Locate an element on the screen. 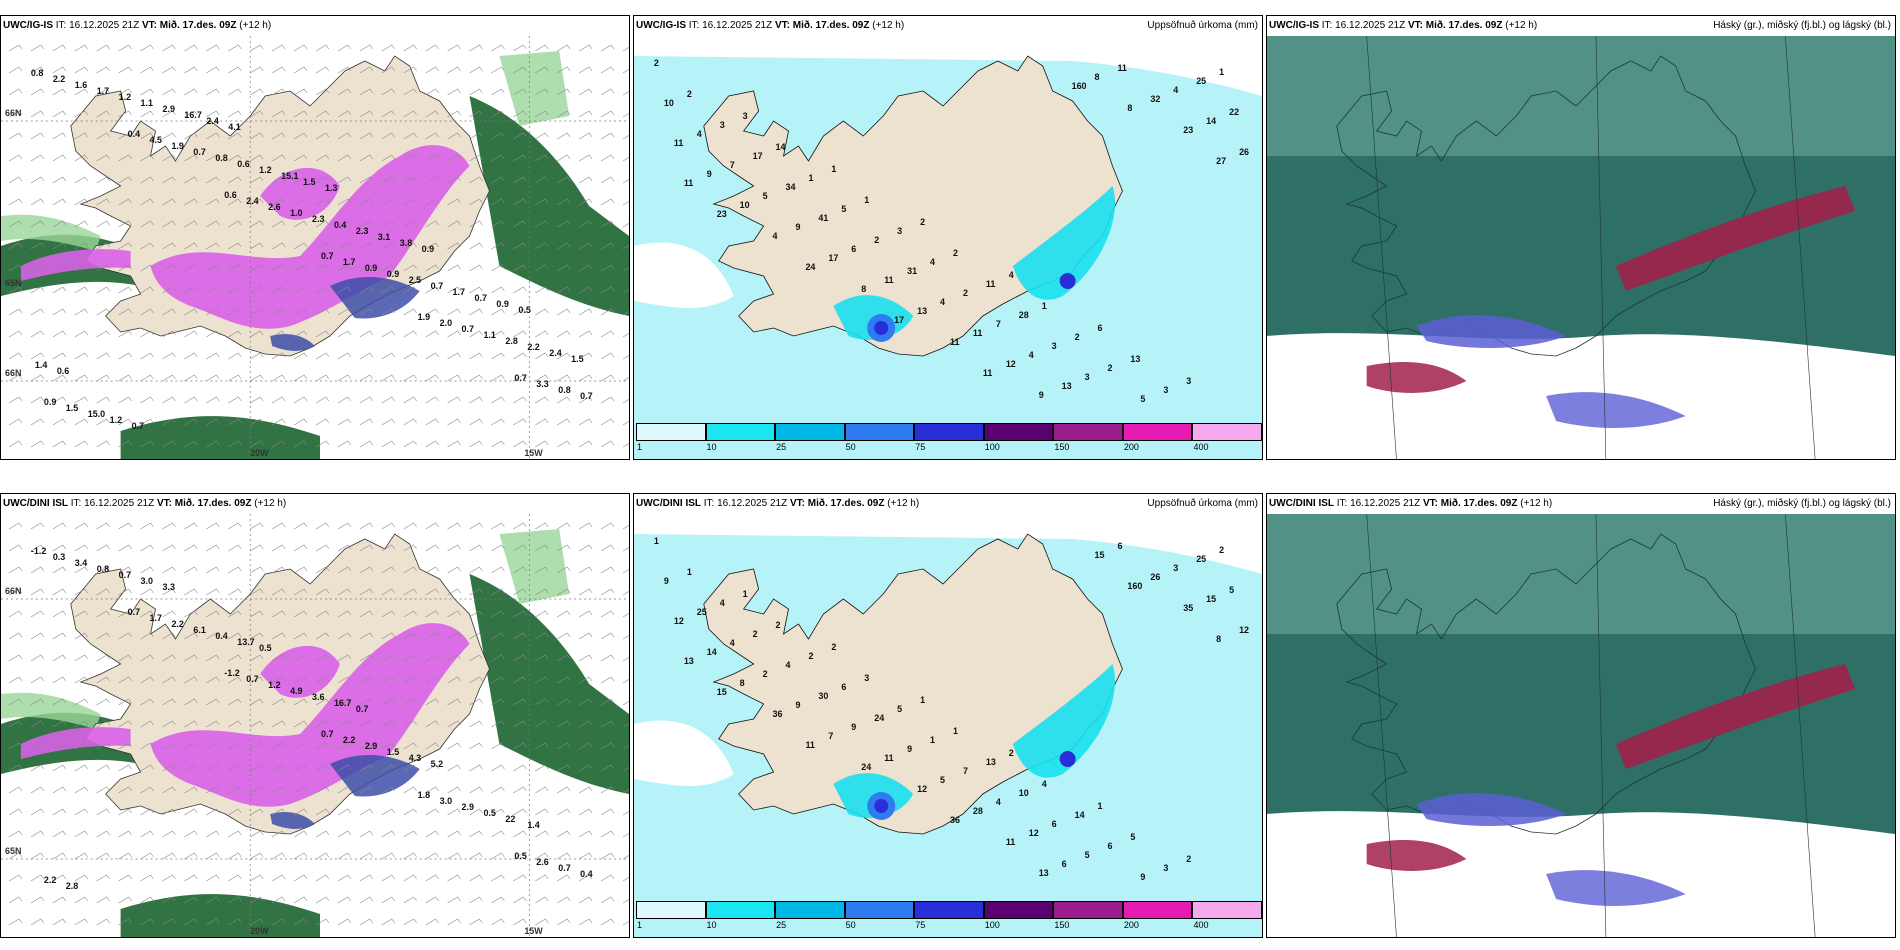 The height and width of the screenshot is (950, 1900). colorbar-tick-label: 400 is located at coordinates (1201, 447).